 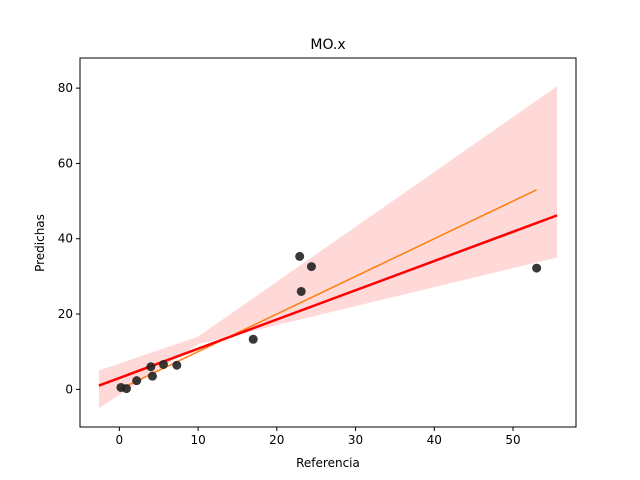 I want to click on chart-title: MO.x, so click(x=327, y=45).